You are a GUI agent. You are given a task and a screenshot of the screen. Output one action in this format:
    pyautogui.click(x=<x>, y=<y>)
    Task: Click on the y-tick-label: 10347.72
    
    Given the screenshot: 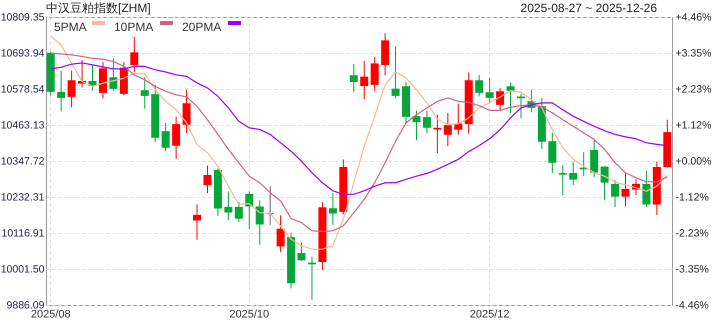 What is the action you would take?
    pyautogui.click(x=22, y=162)
    